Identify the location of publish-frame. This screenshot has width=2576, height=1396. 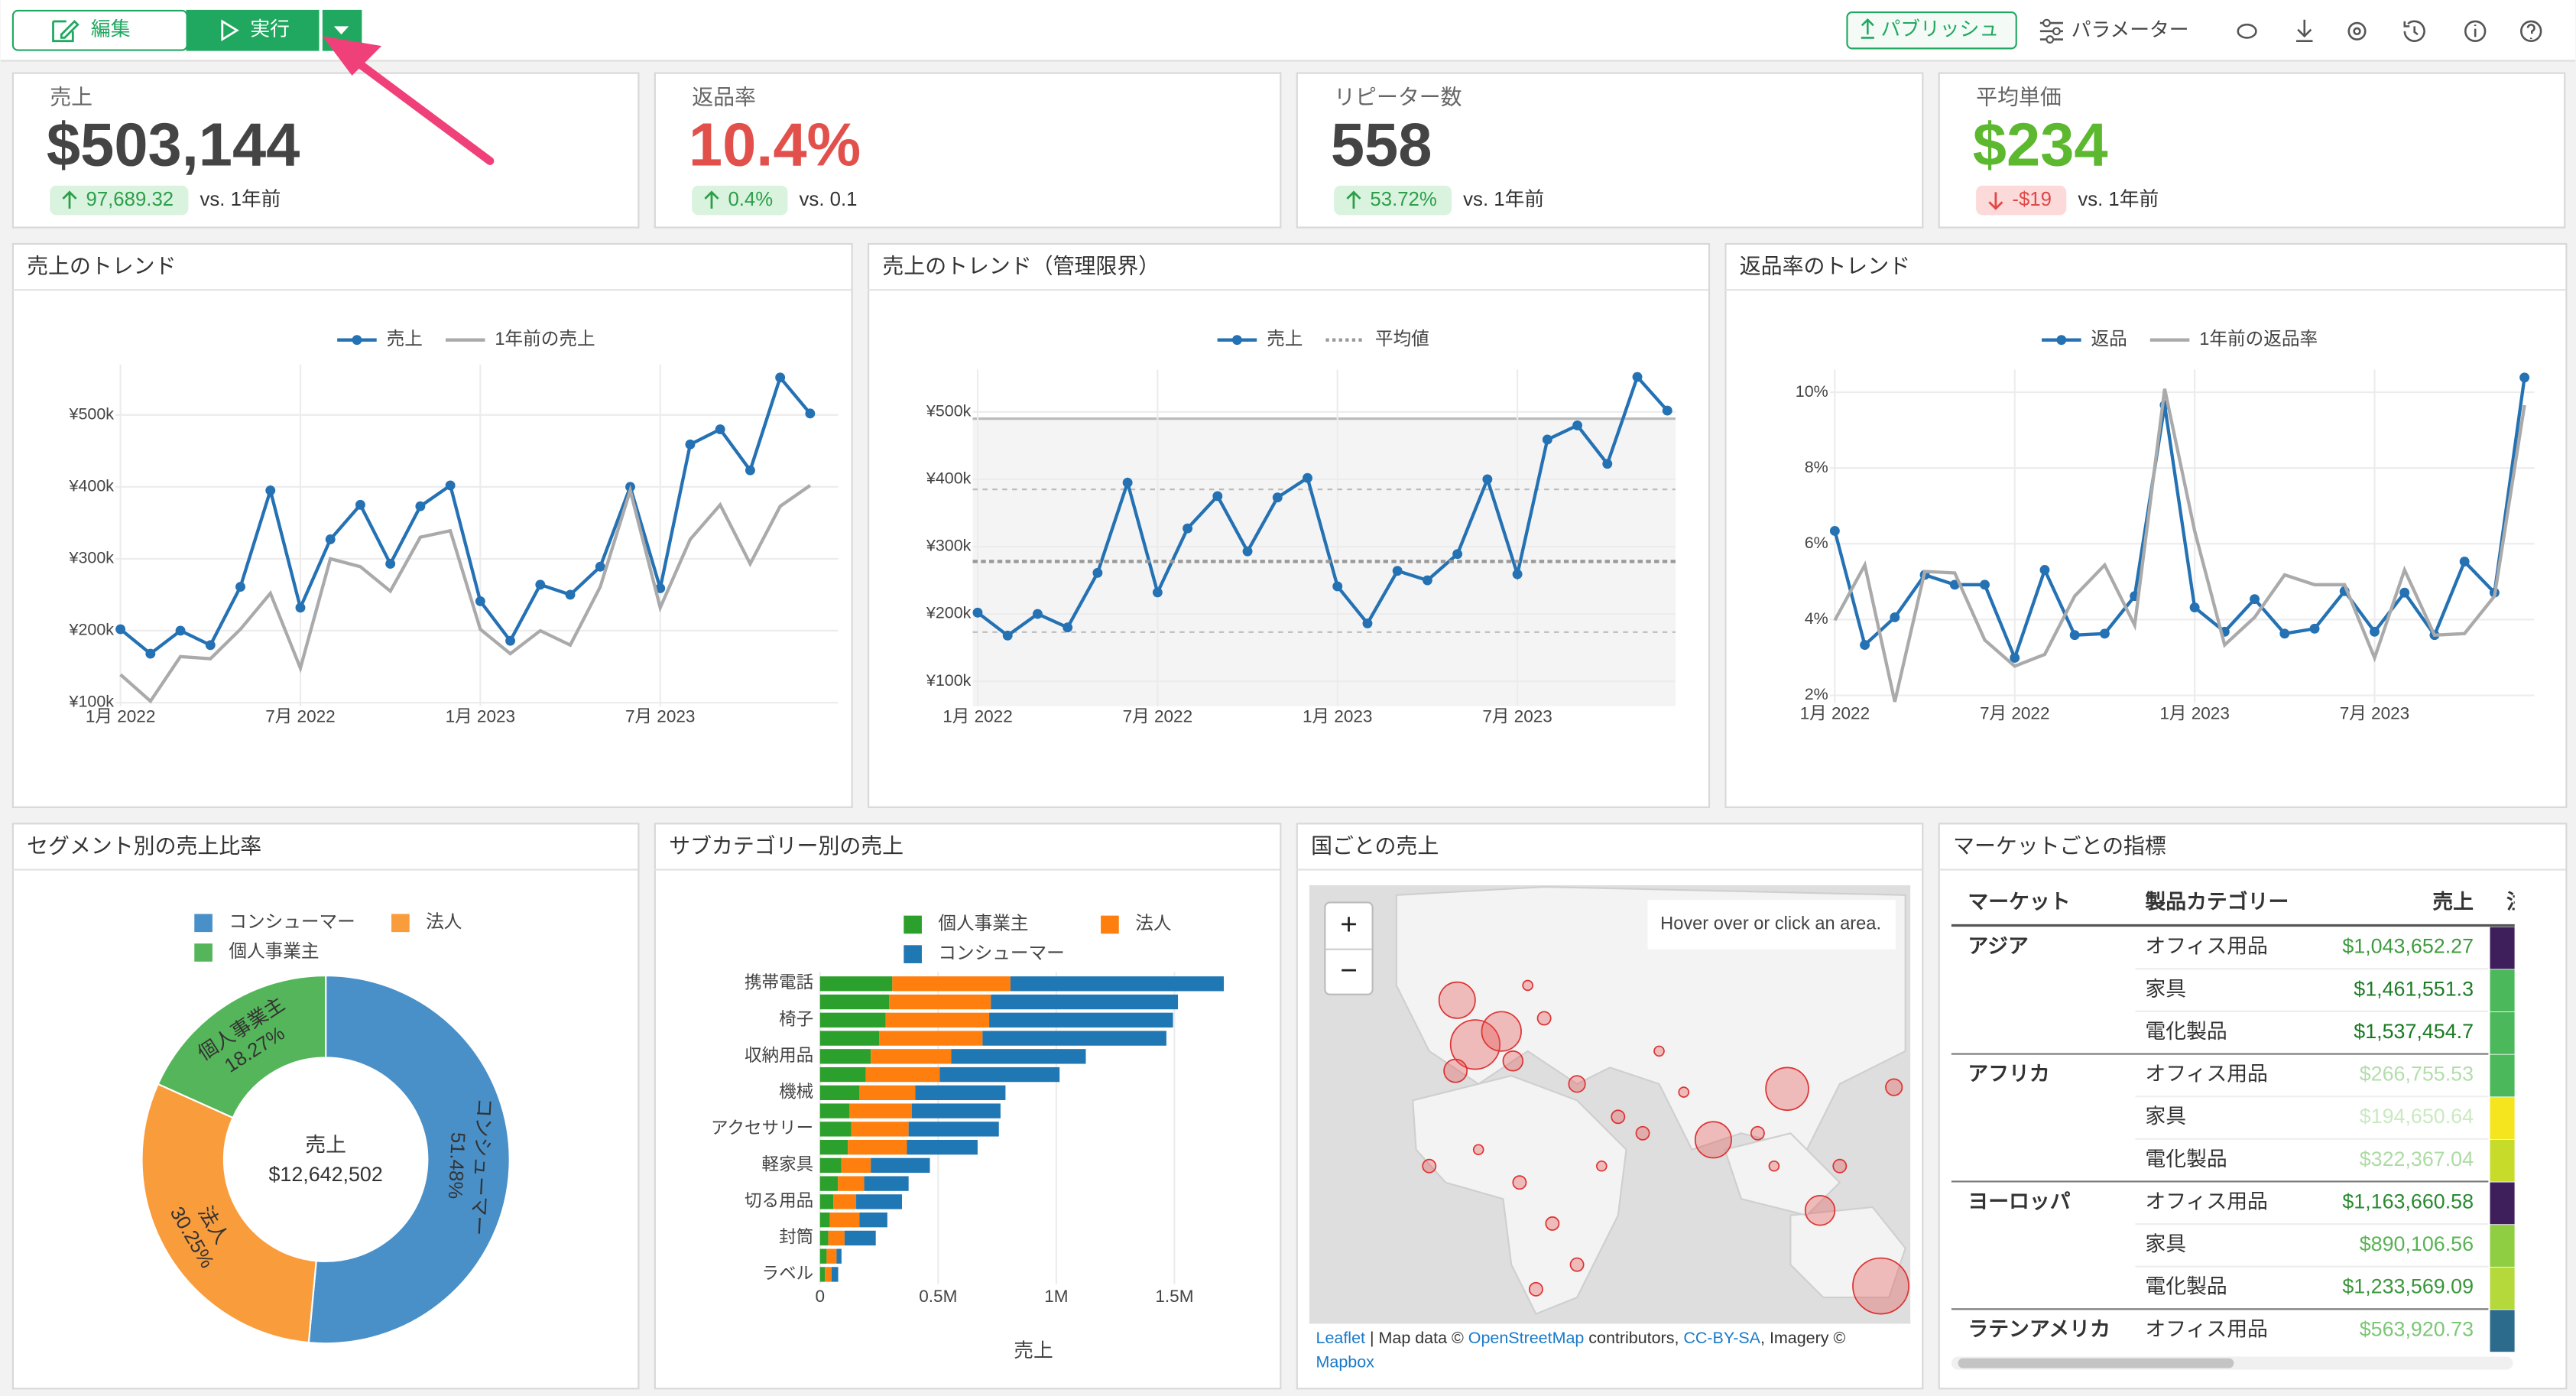
(1931, 30).